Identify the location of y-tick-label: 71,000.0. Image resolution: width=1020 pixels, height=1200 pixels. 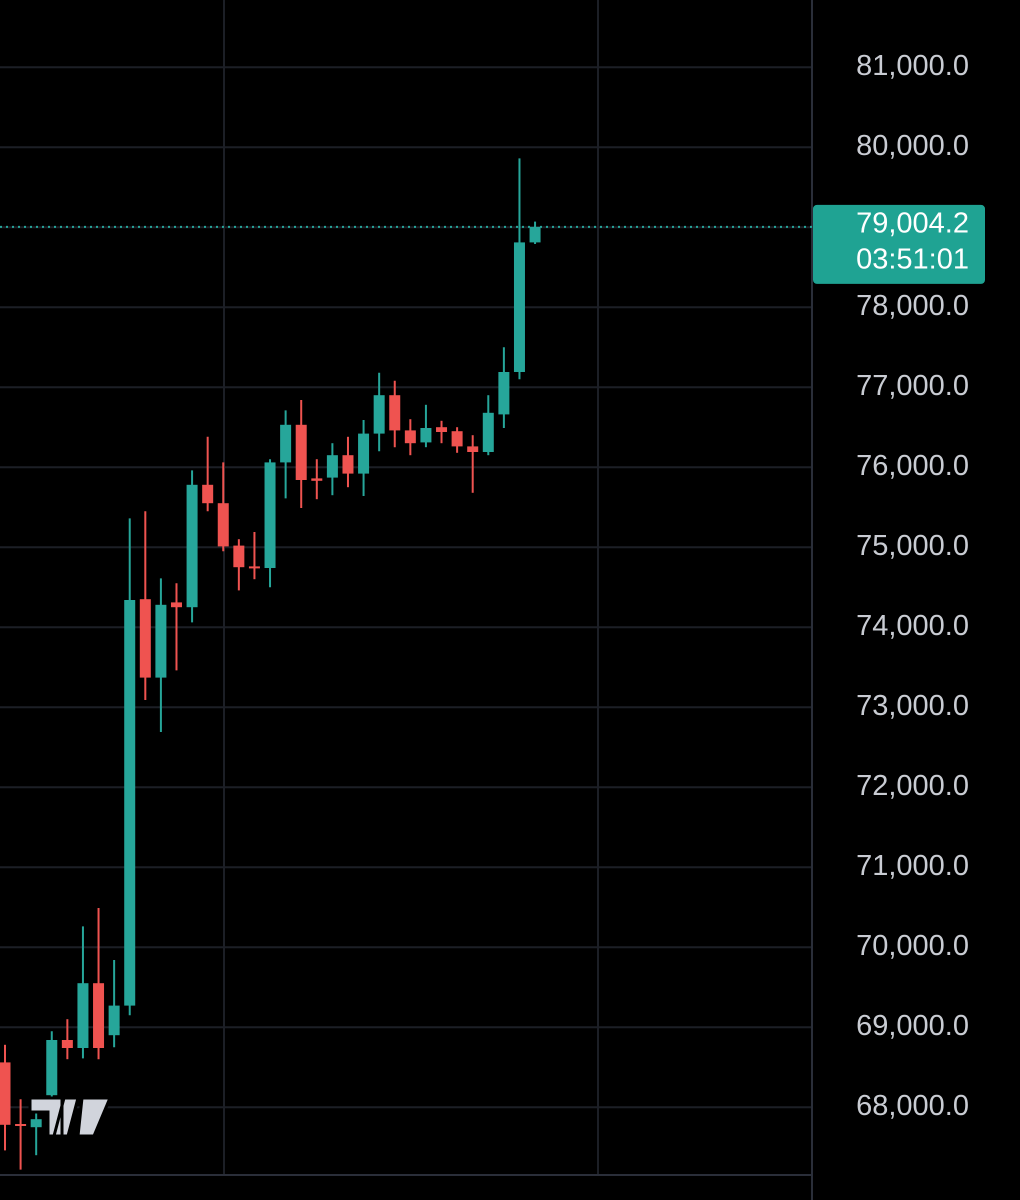
(912, 866).